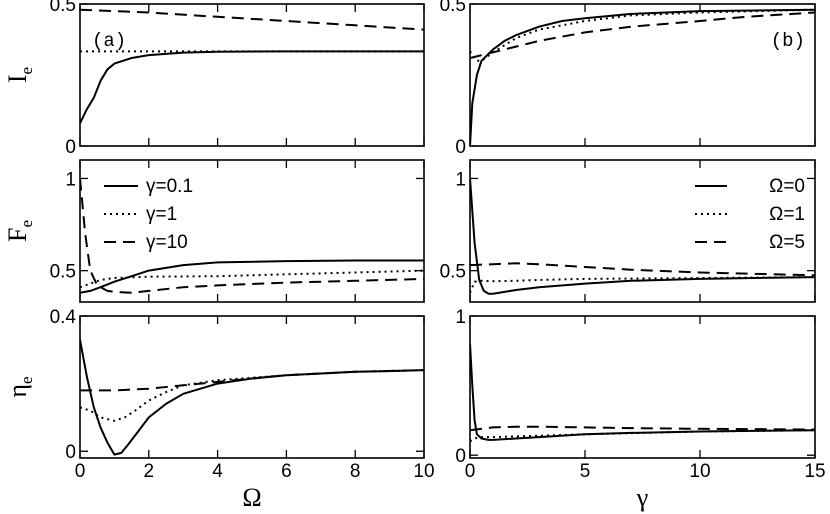  Describe the element at coordinates (286, 471) in the screenshot. I see `x-tick-label: 6` at that location.